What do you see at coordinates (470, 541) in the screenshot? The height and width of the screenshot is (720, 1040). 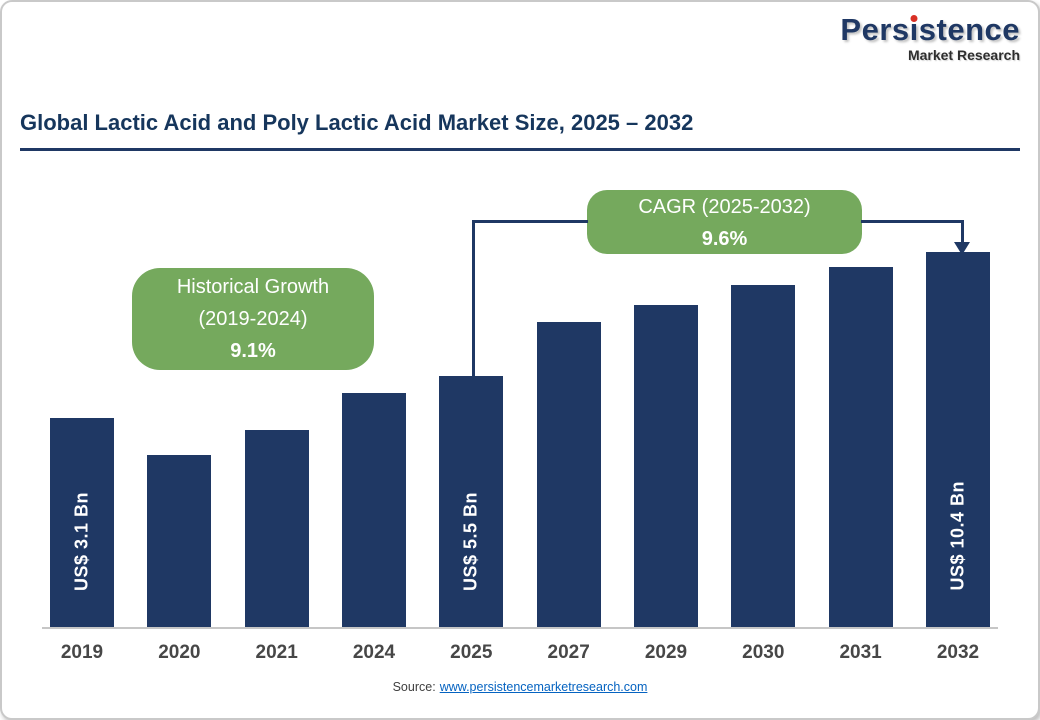 I see `bar-value-label-2025: US$ 5.5 Bn` at bounding box center [470, 541].